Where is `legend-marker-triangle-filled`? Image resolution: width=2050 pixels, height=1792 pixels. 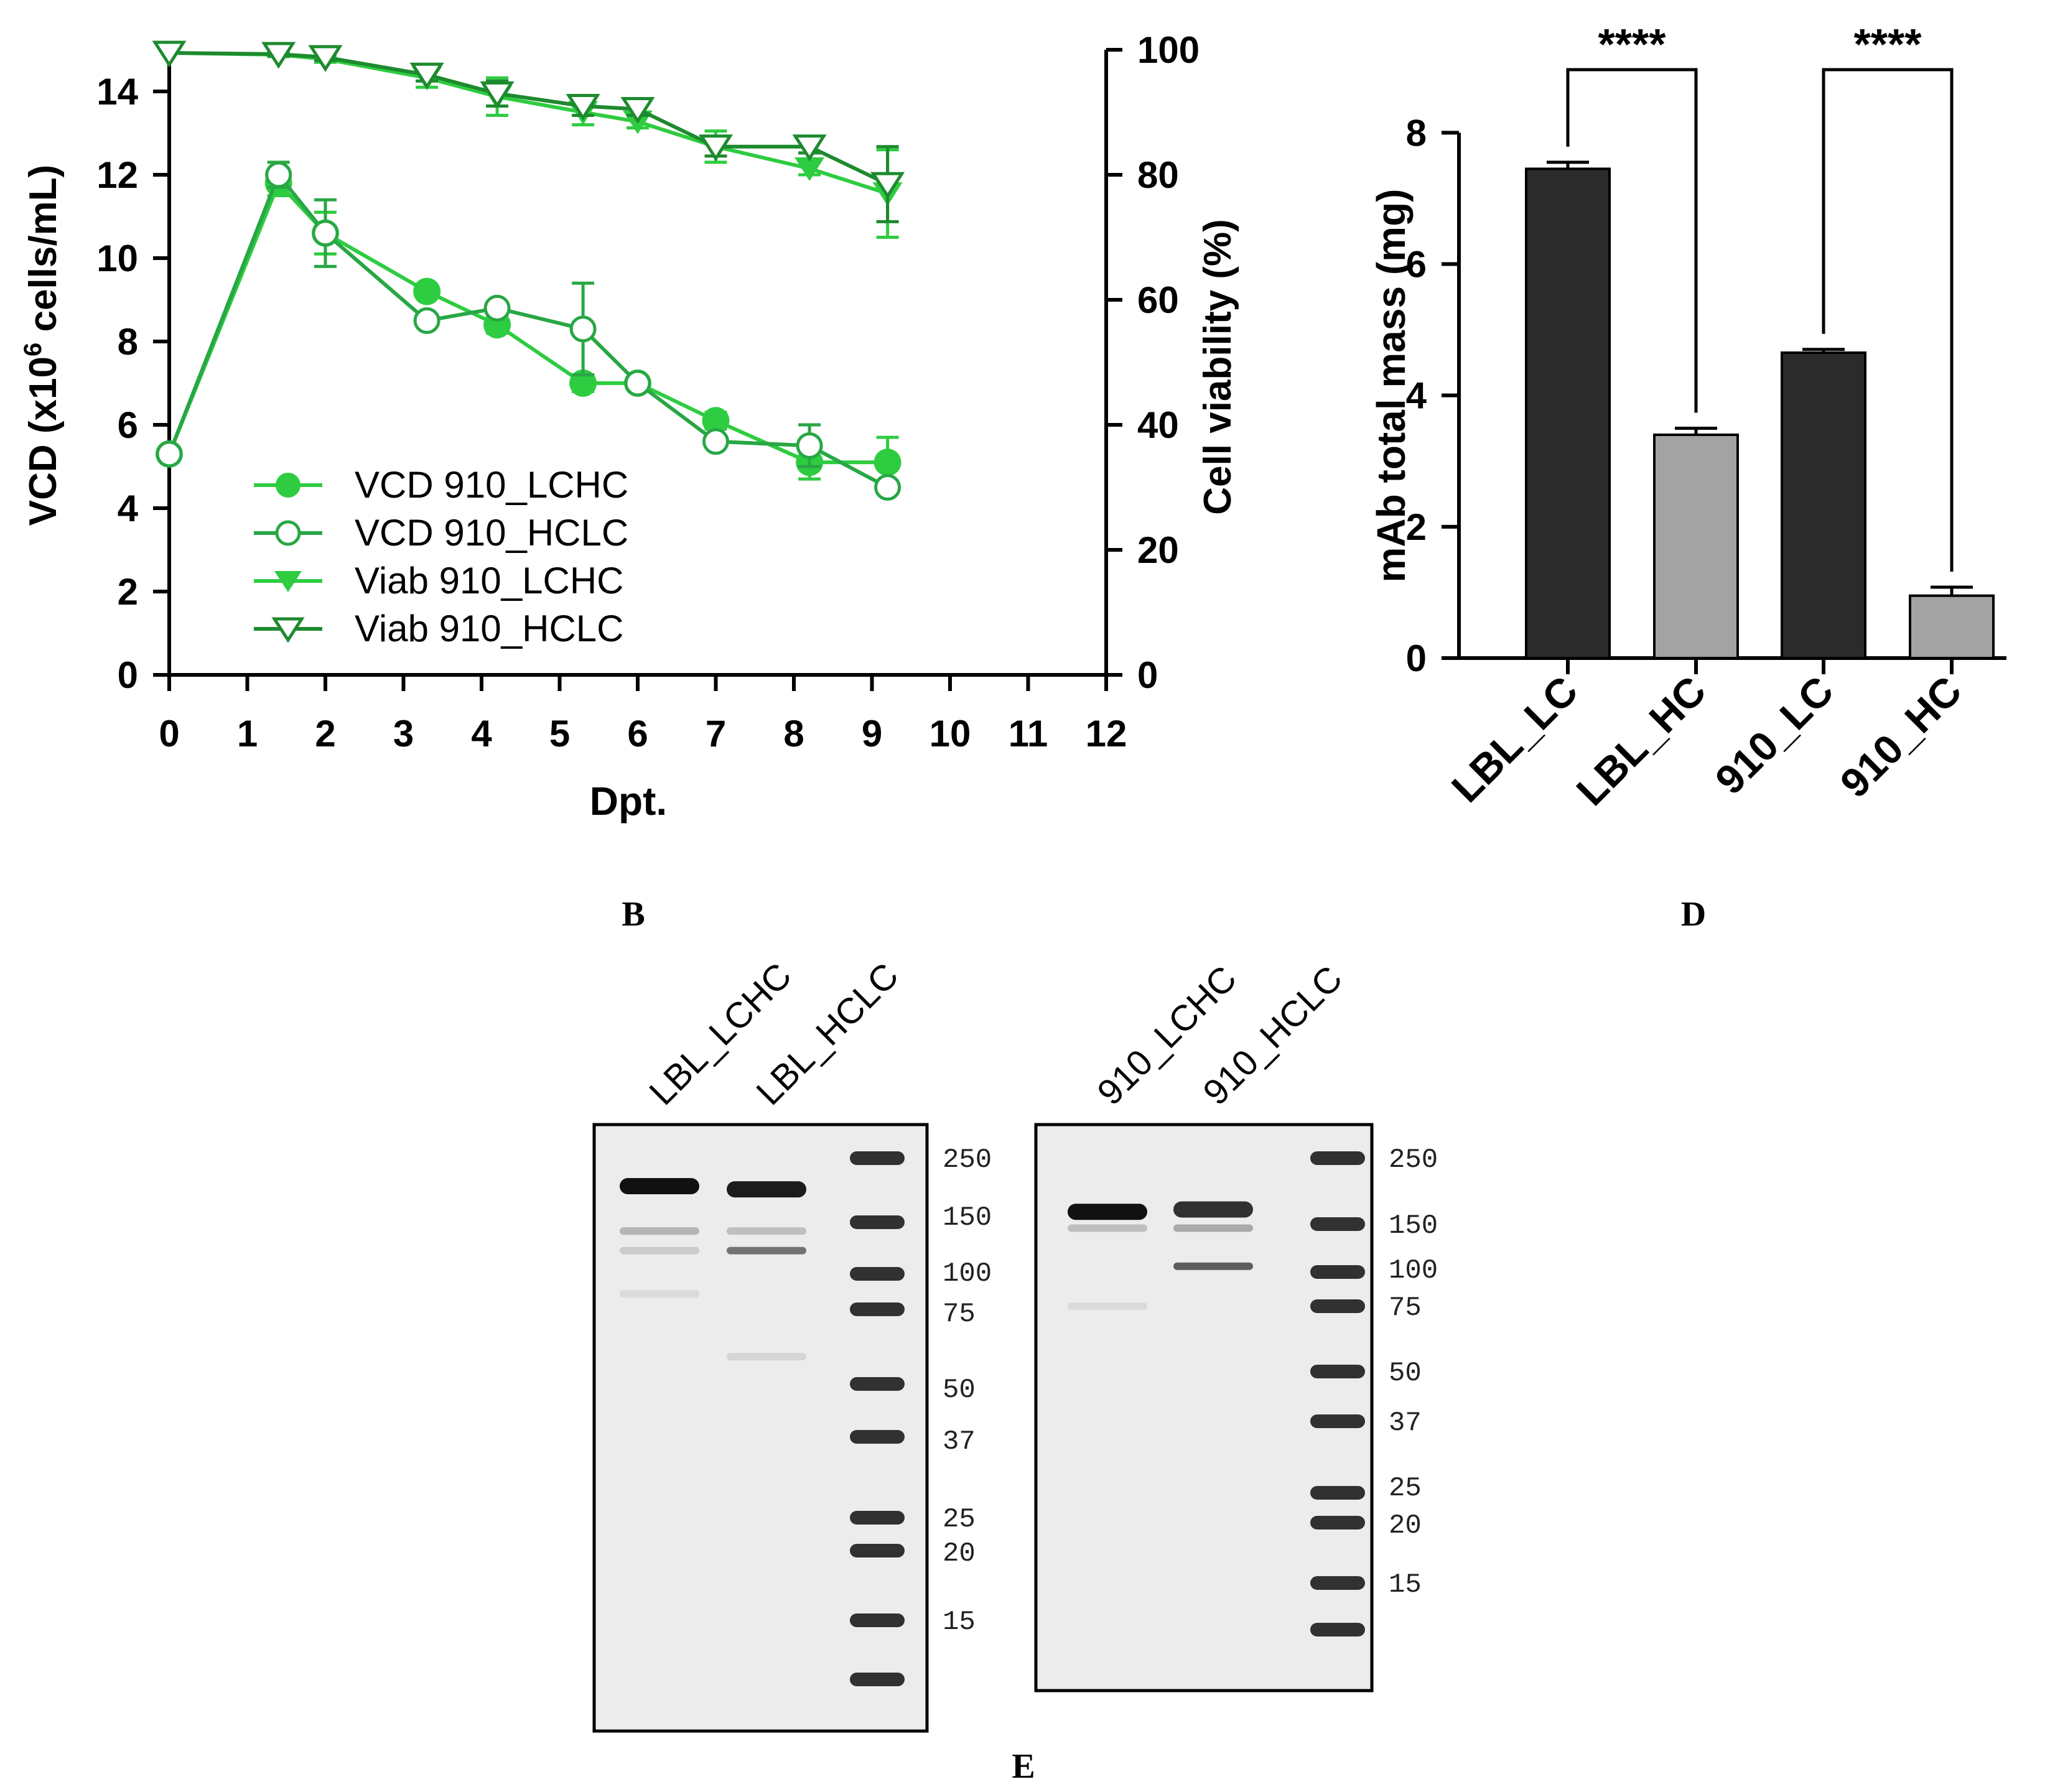
legend-marker-triangle-filled is located at coordinates (288, 581).